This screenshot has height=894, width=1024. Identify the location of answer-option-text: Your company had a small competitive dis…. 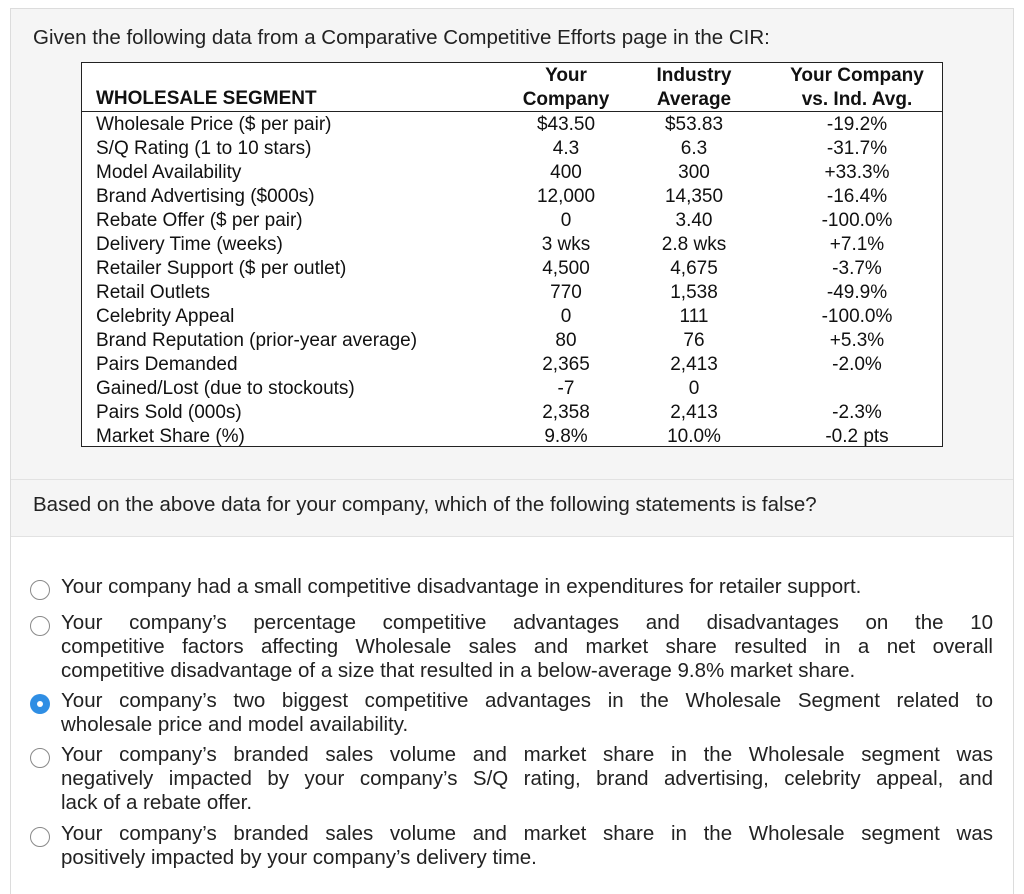
(527, 587).